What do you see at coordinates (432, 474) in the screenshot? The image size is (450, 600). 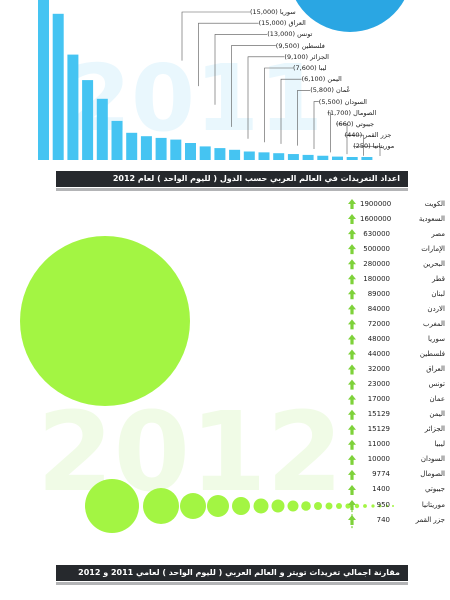 I see `country-name: الصومال` at bounding box center [432, 474].